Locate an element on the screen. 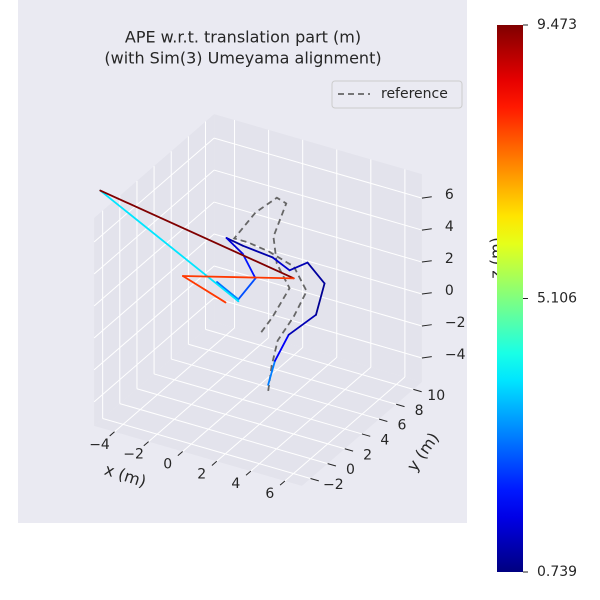 The image size is (600, 600). colorbar-tick-label: 9.473 is located at coordinates (557, 25).